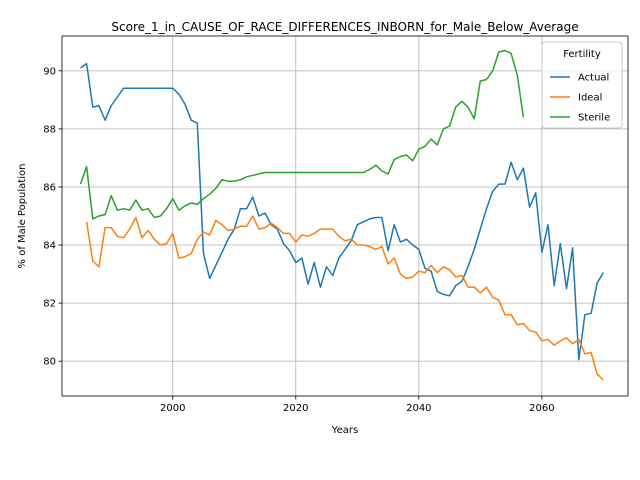 This screenshot has width=640, height=480. I want to click on legend: Fertility Actual Ideal Sterile, so click(582, 85).